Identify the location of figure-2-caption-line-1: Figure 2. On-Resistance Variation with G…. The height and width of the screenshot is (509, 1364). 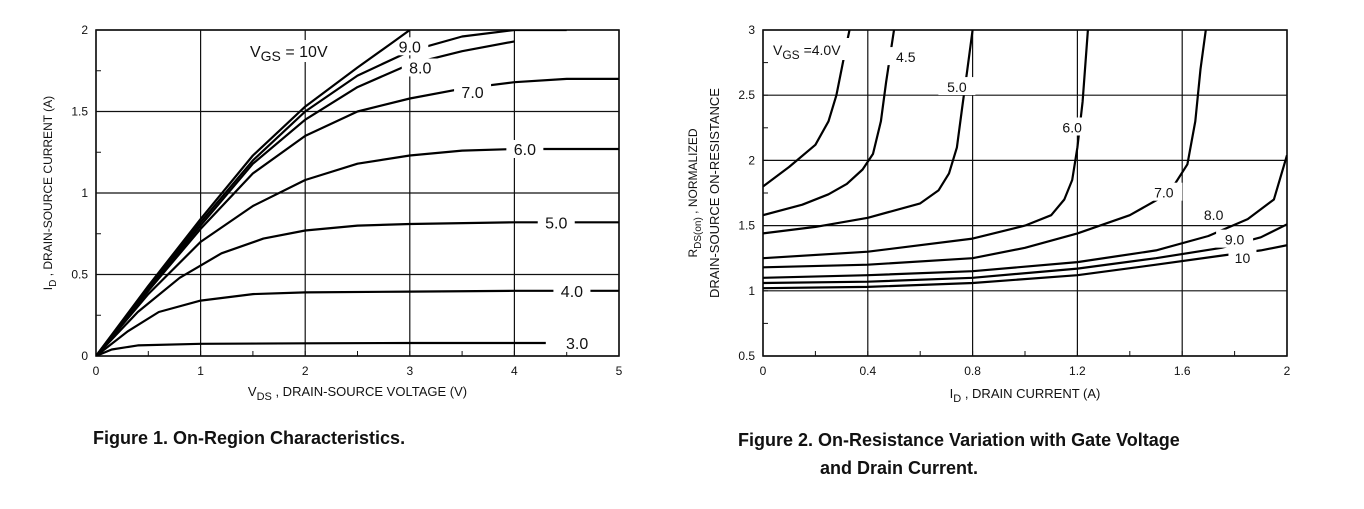
(959, 440).